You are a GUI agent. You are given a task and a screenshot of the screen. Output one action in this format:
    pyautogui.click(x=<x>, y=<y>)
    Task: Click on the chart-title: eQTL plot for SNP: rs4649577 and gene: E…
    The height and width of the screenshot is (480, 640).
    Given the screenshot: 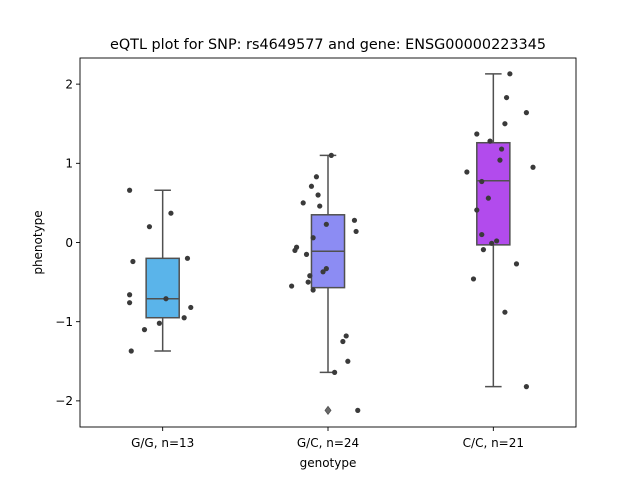 What is the action you would take?
    pyautogui.click(x=328, y=45)
    